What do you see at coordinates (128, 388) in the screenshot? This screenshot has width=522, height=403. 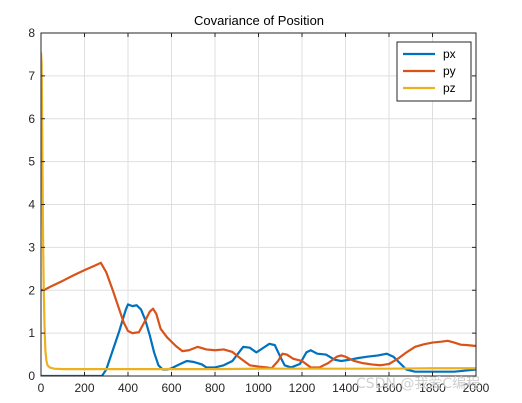 I see `x-tick-label: 400` at bounding box center [128, 388].